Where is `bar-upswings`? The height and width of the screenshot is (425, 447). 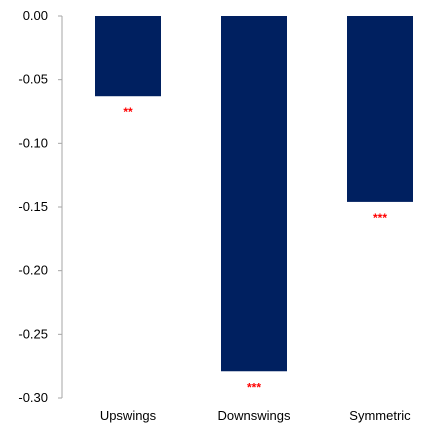
bar-upswings is located at coordinates (128, 56).